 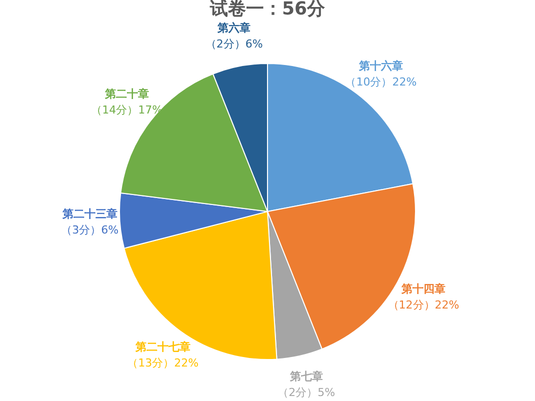 I want to click on slice-label: 第十六章, so click(x=380, y=65).